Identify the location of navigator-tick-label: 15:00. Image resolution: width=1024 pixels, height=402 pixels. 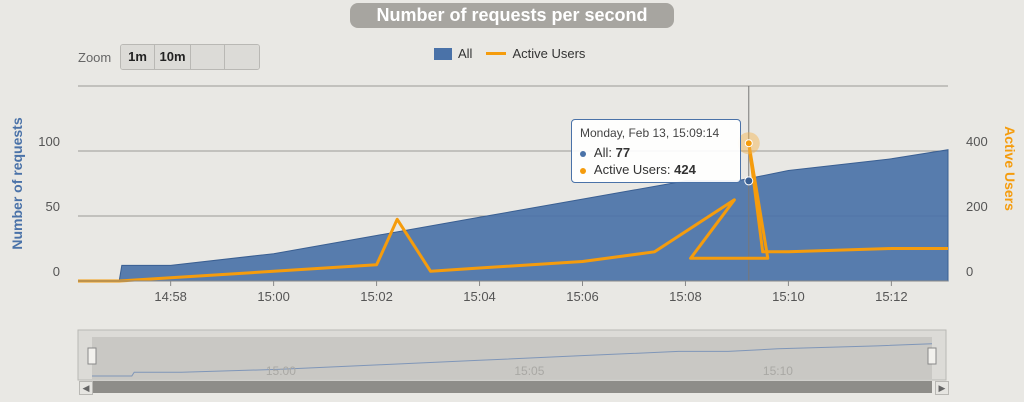
(281, 371).